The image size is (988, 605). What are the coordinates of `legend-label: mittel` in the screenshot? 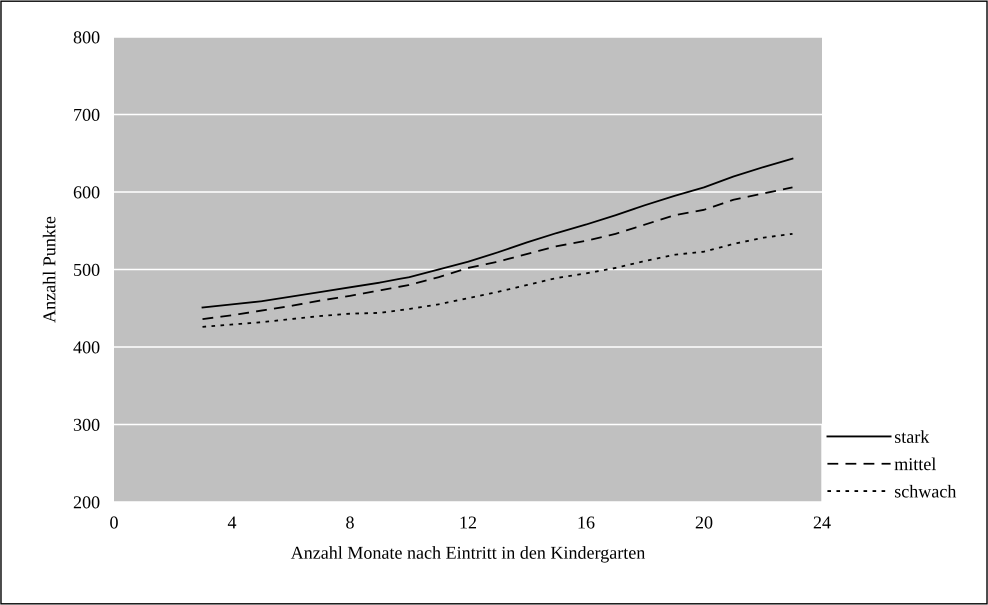 It's located at (915, 464).